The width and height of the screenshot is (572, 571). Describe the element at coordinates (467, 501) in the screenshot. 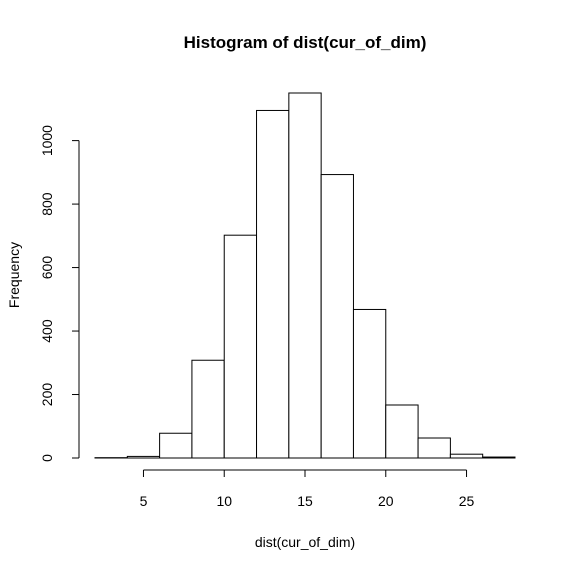

I see `x-tick-label: 25` at that location.